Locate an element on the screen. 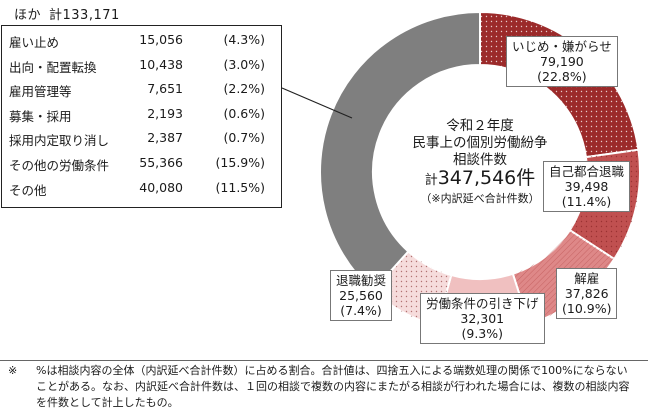 This screenshot has width=648, height=413. other-row: 雇い止め 15,056 (4.3%) is located at coordinates (141, 42).